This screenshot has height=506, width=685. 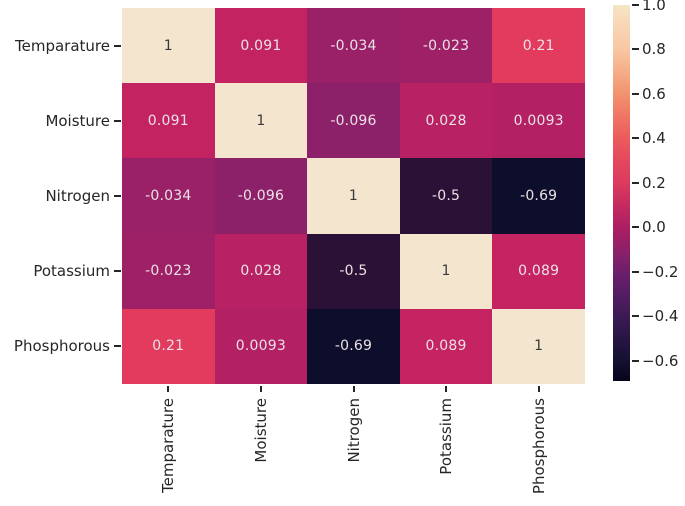 What do you see at coordinates (260, 430) in the screenshot?
I see `x-axis-tick-label-text: Moisture` at bounding box center [260, 430].